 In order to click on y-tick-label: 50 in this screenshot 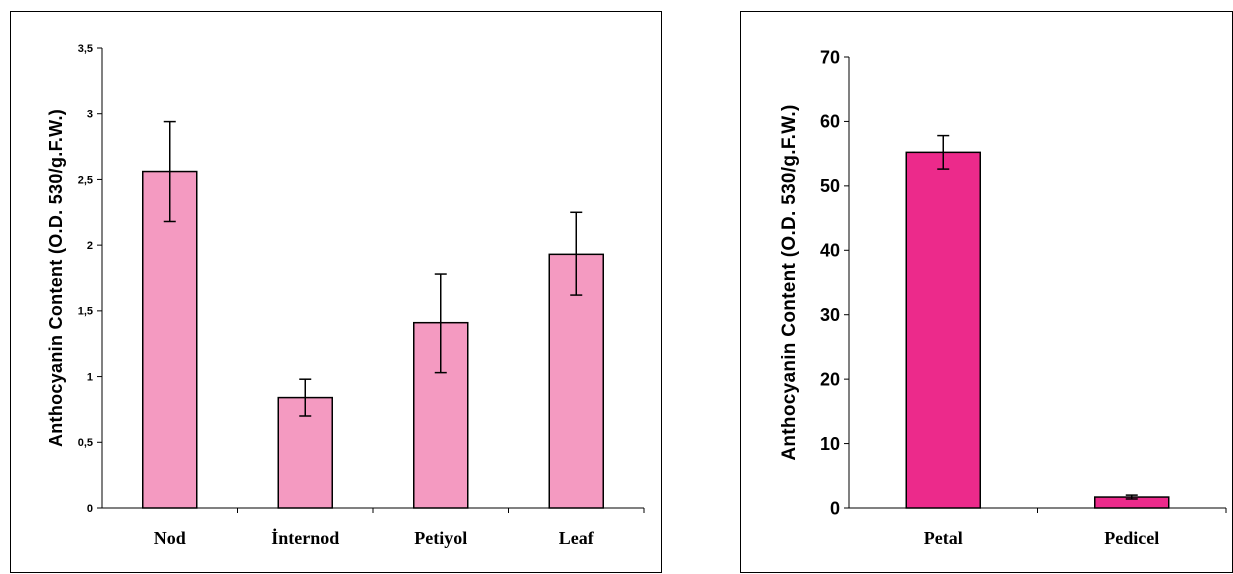, I will do `click(830, 186)`.